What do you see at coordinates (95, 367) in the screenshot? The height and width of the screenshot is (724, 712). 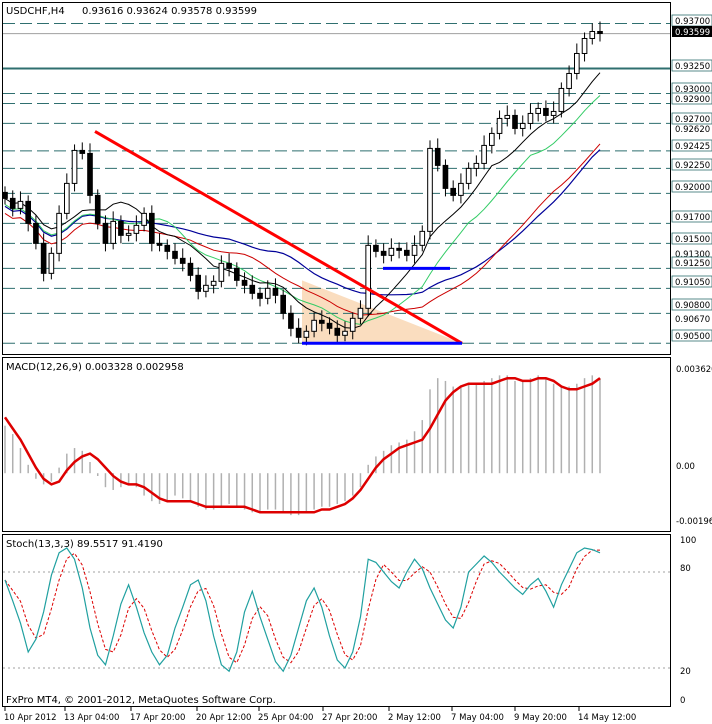 I see `macd-title: MACD(12,26,9) 0.003328 0.002958` at bounding box center [95, 367].